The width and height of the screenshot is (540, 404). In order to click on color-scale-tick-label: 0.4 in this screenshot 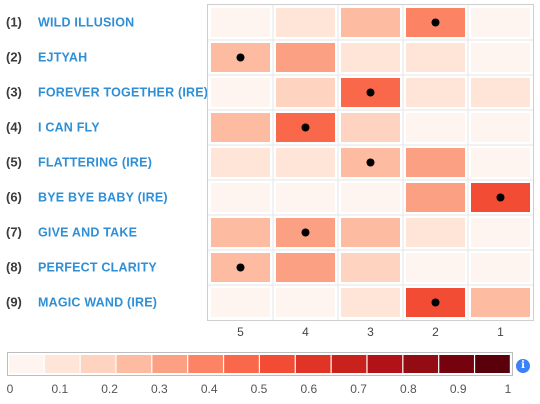, I will do `click(209, 389)`.